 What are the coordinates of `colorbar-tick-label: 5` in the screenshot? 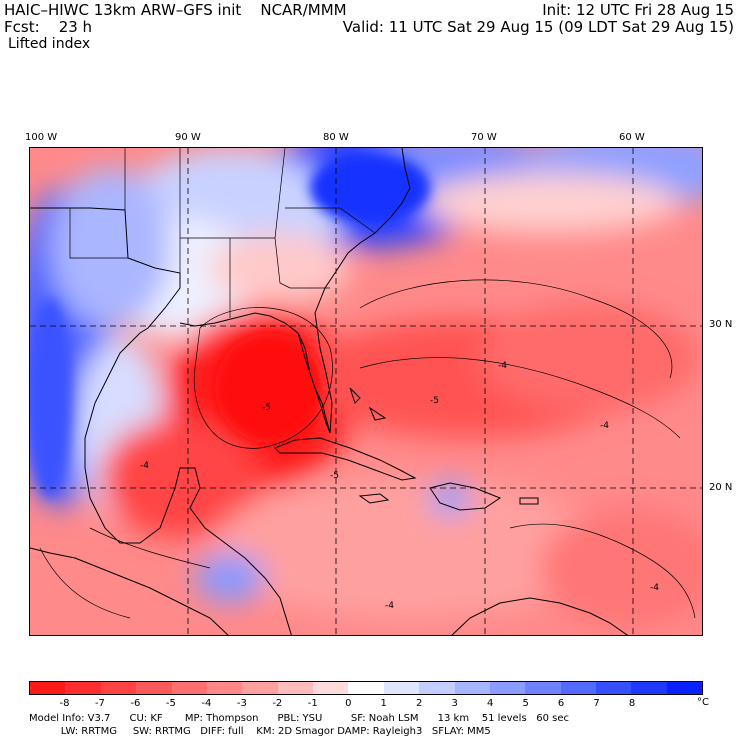 It's located at (525, 703).